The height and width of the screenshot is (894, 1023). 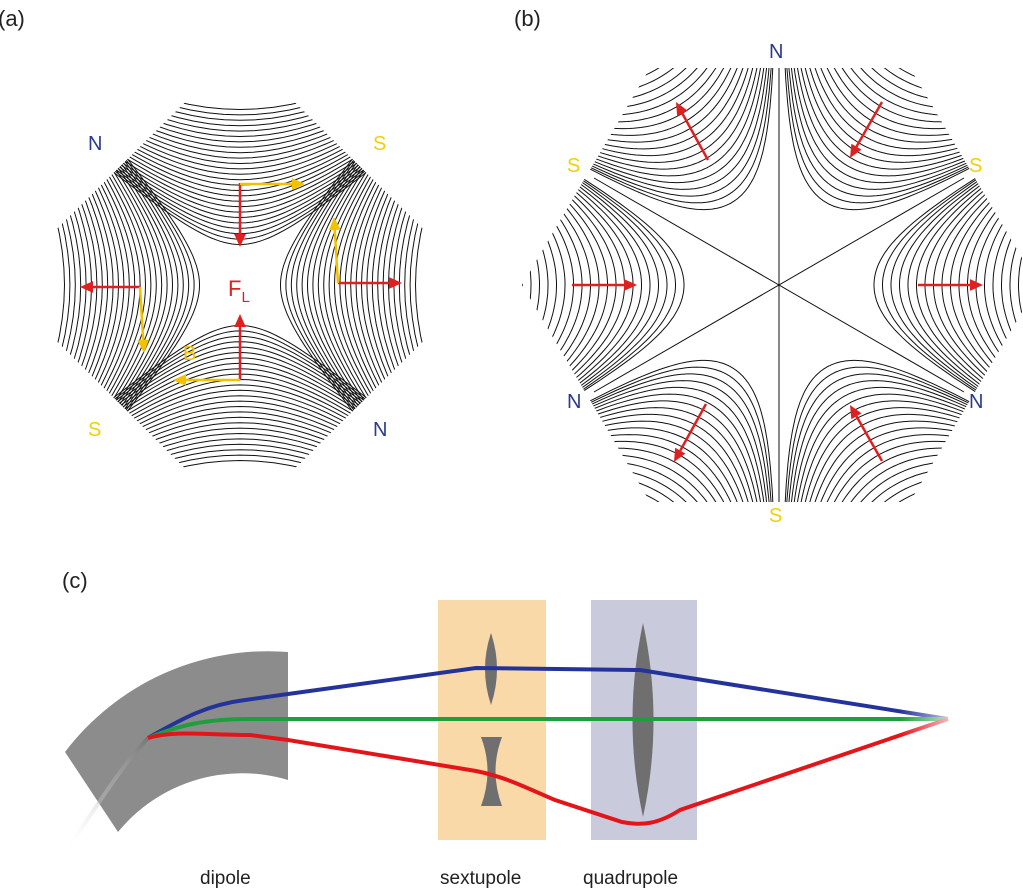 What do you see at coordinates (189, 354) in the screenshot?
I see `magnetic-field-label: B` at bounding box center [189, 354].